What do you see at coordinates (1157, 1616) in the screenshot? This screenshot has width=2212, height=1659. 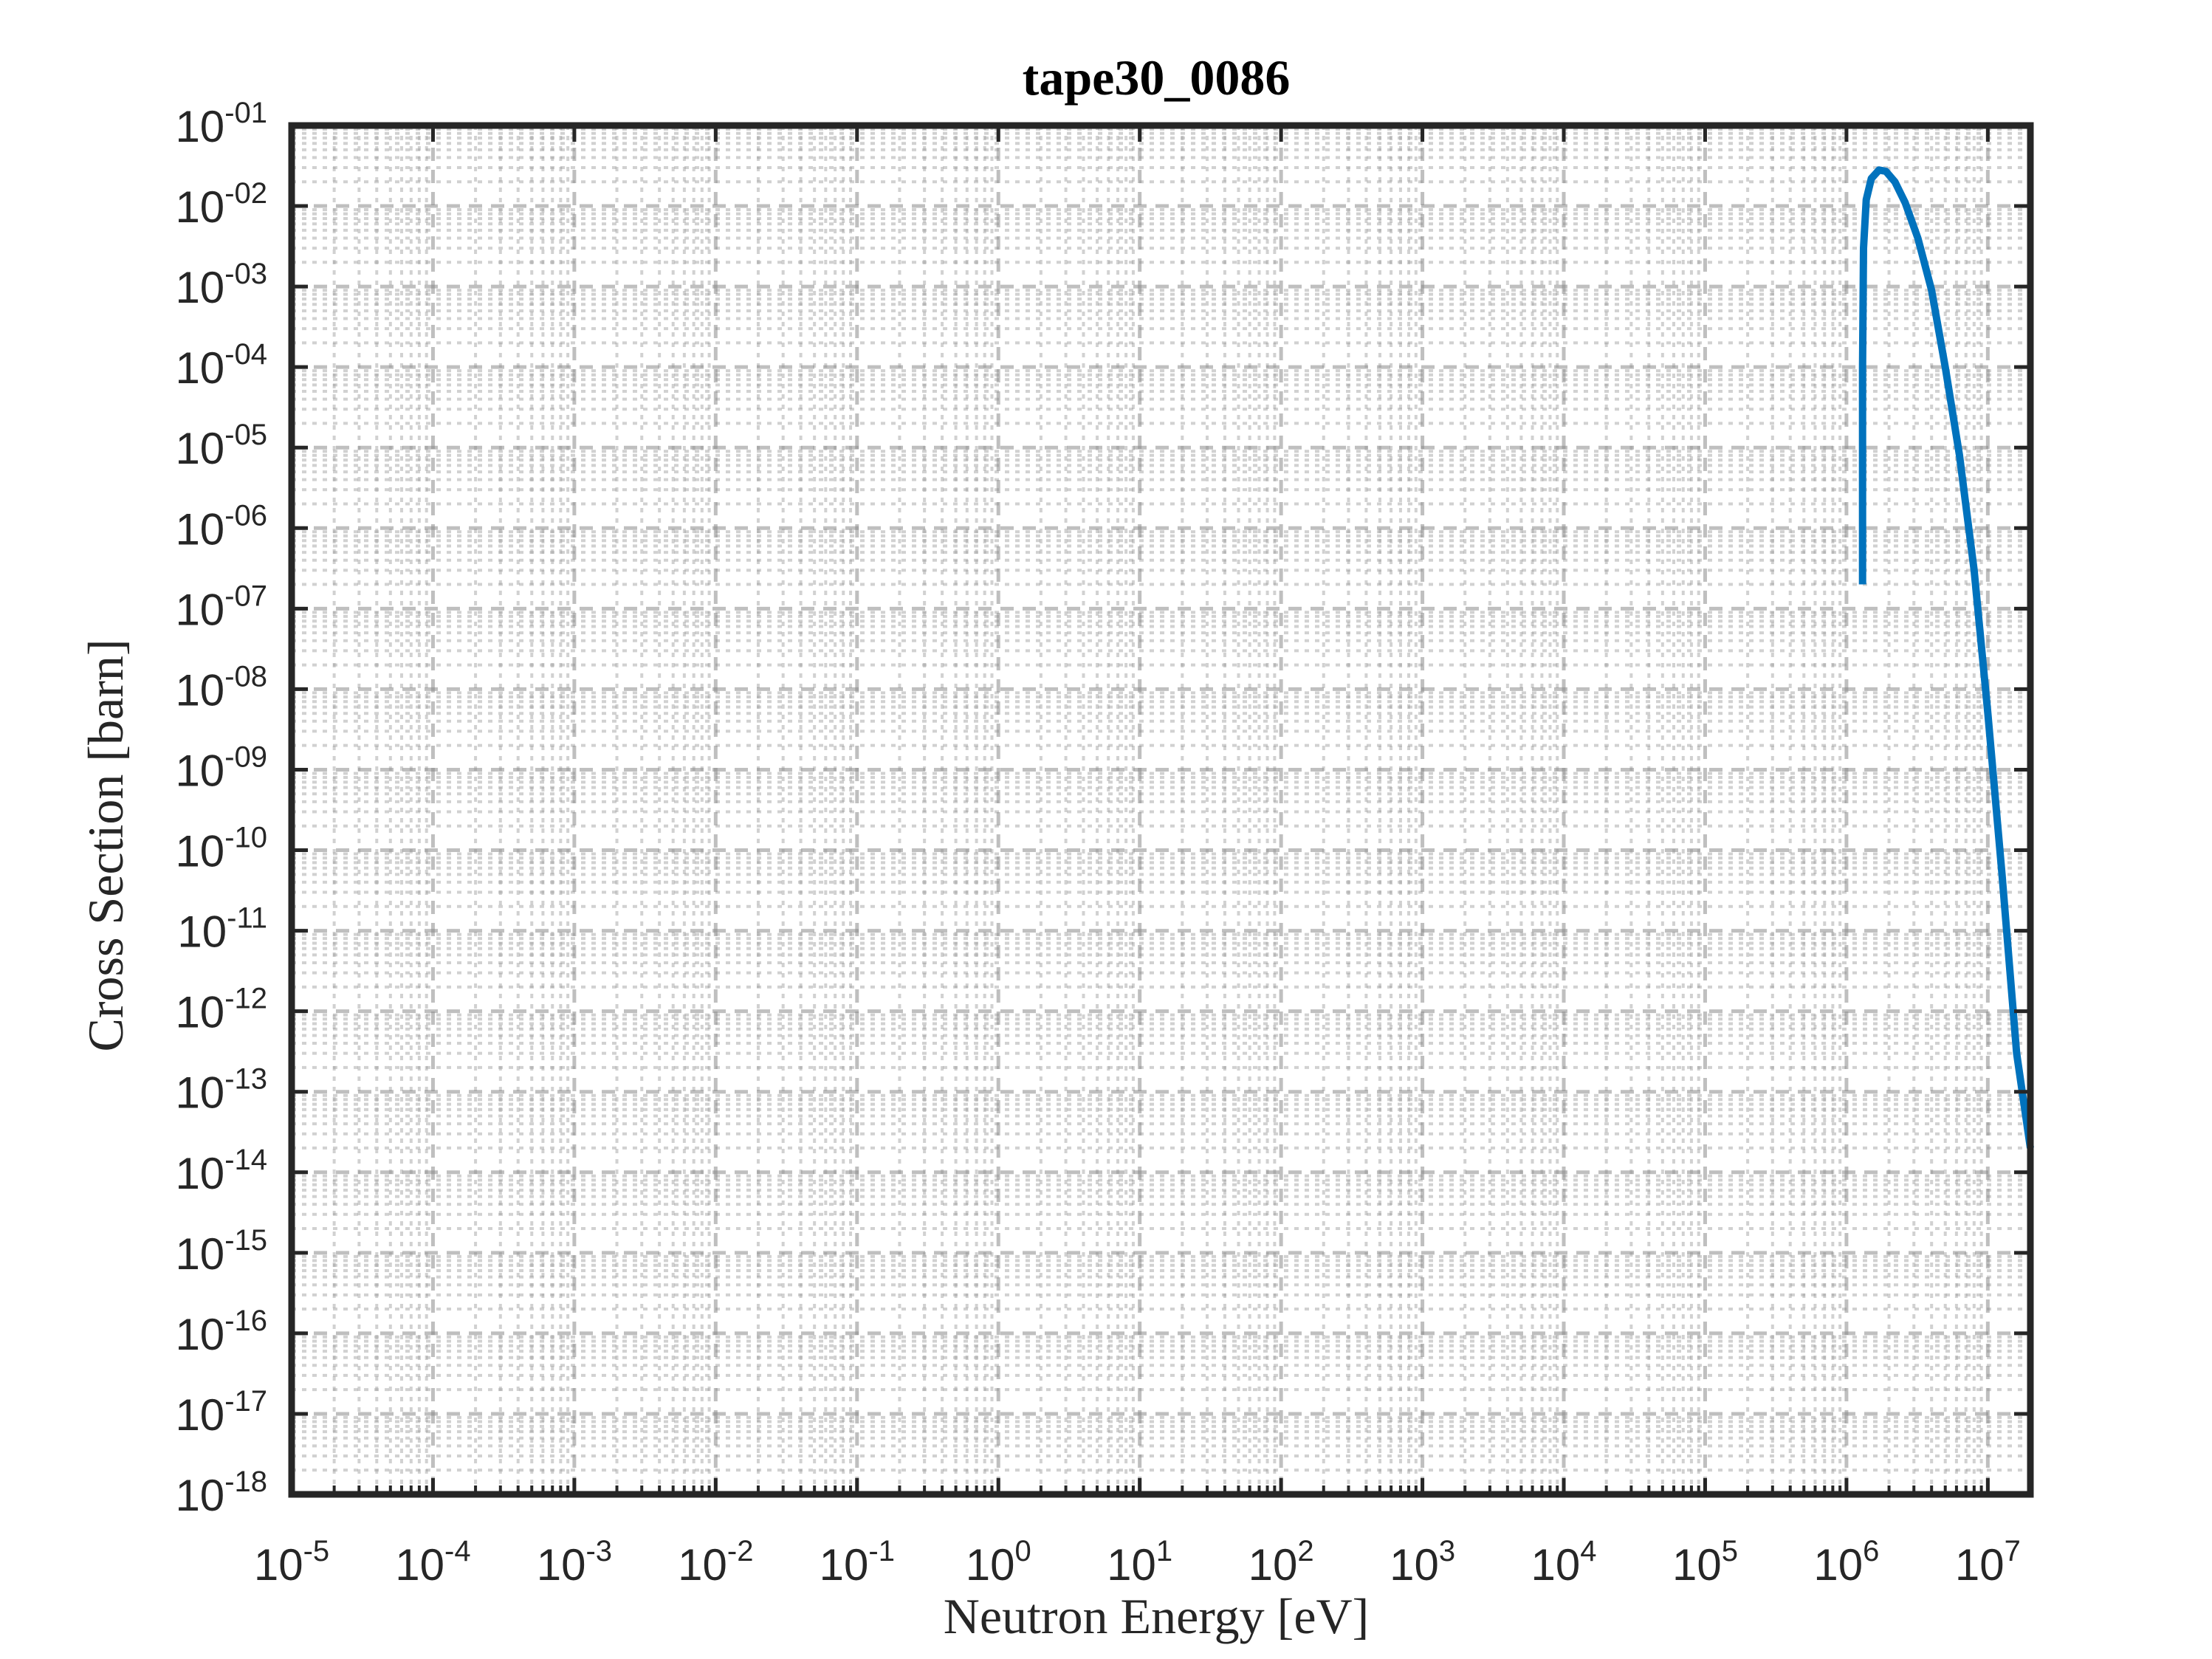 I see `x-axis-label: Neutron Energy [eV]` at bounding box center [1157, 1616].